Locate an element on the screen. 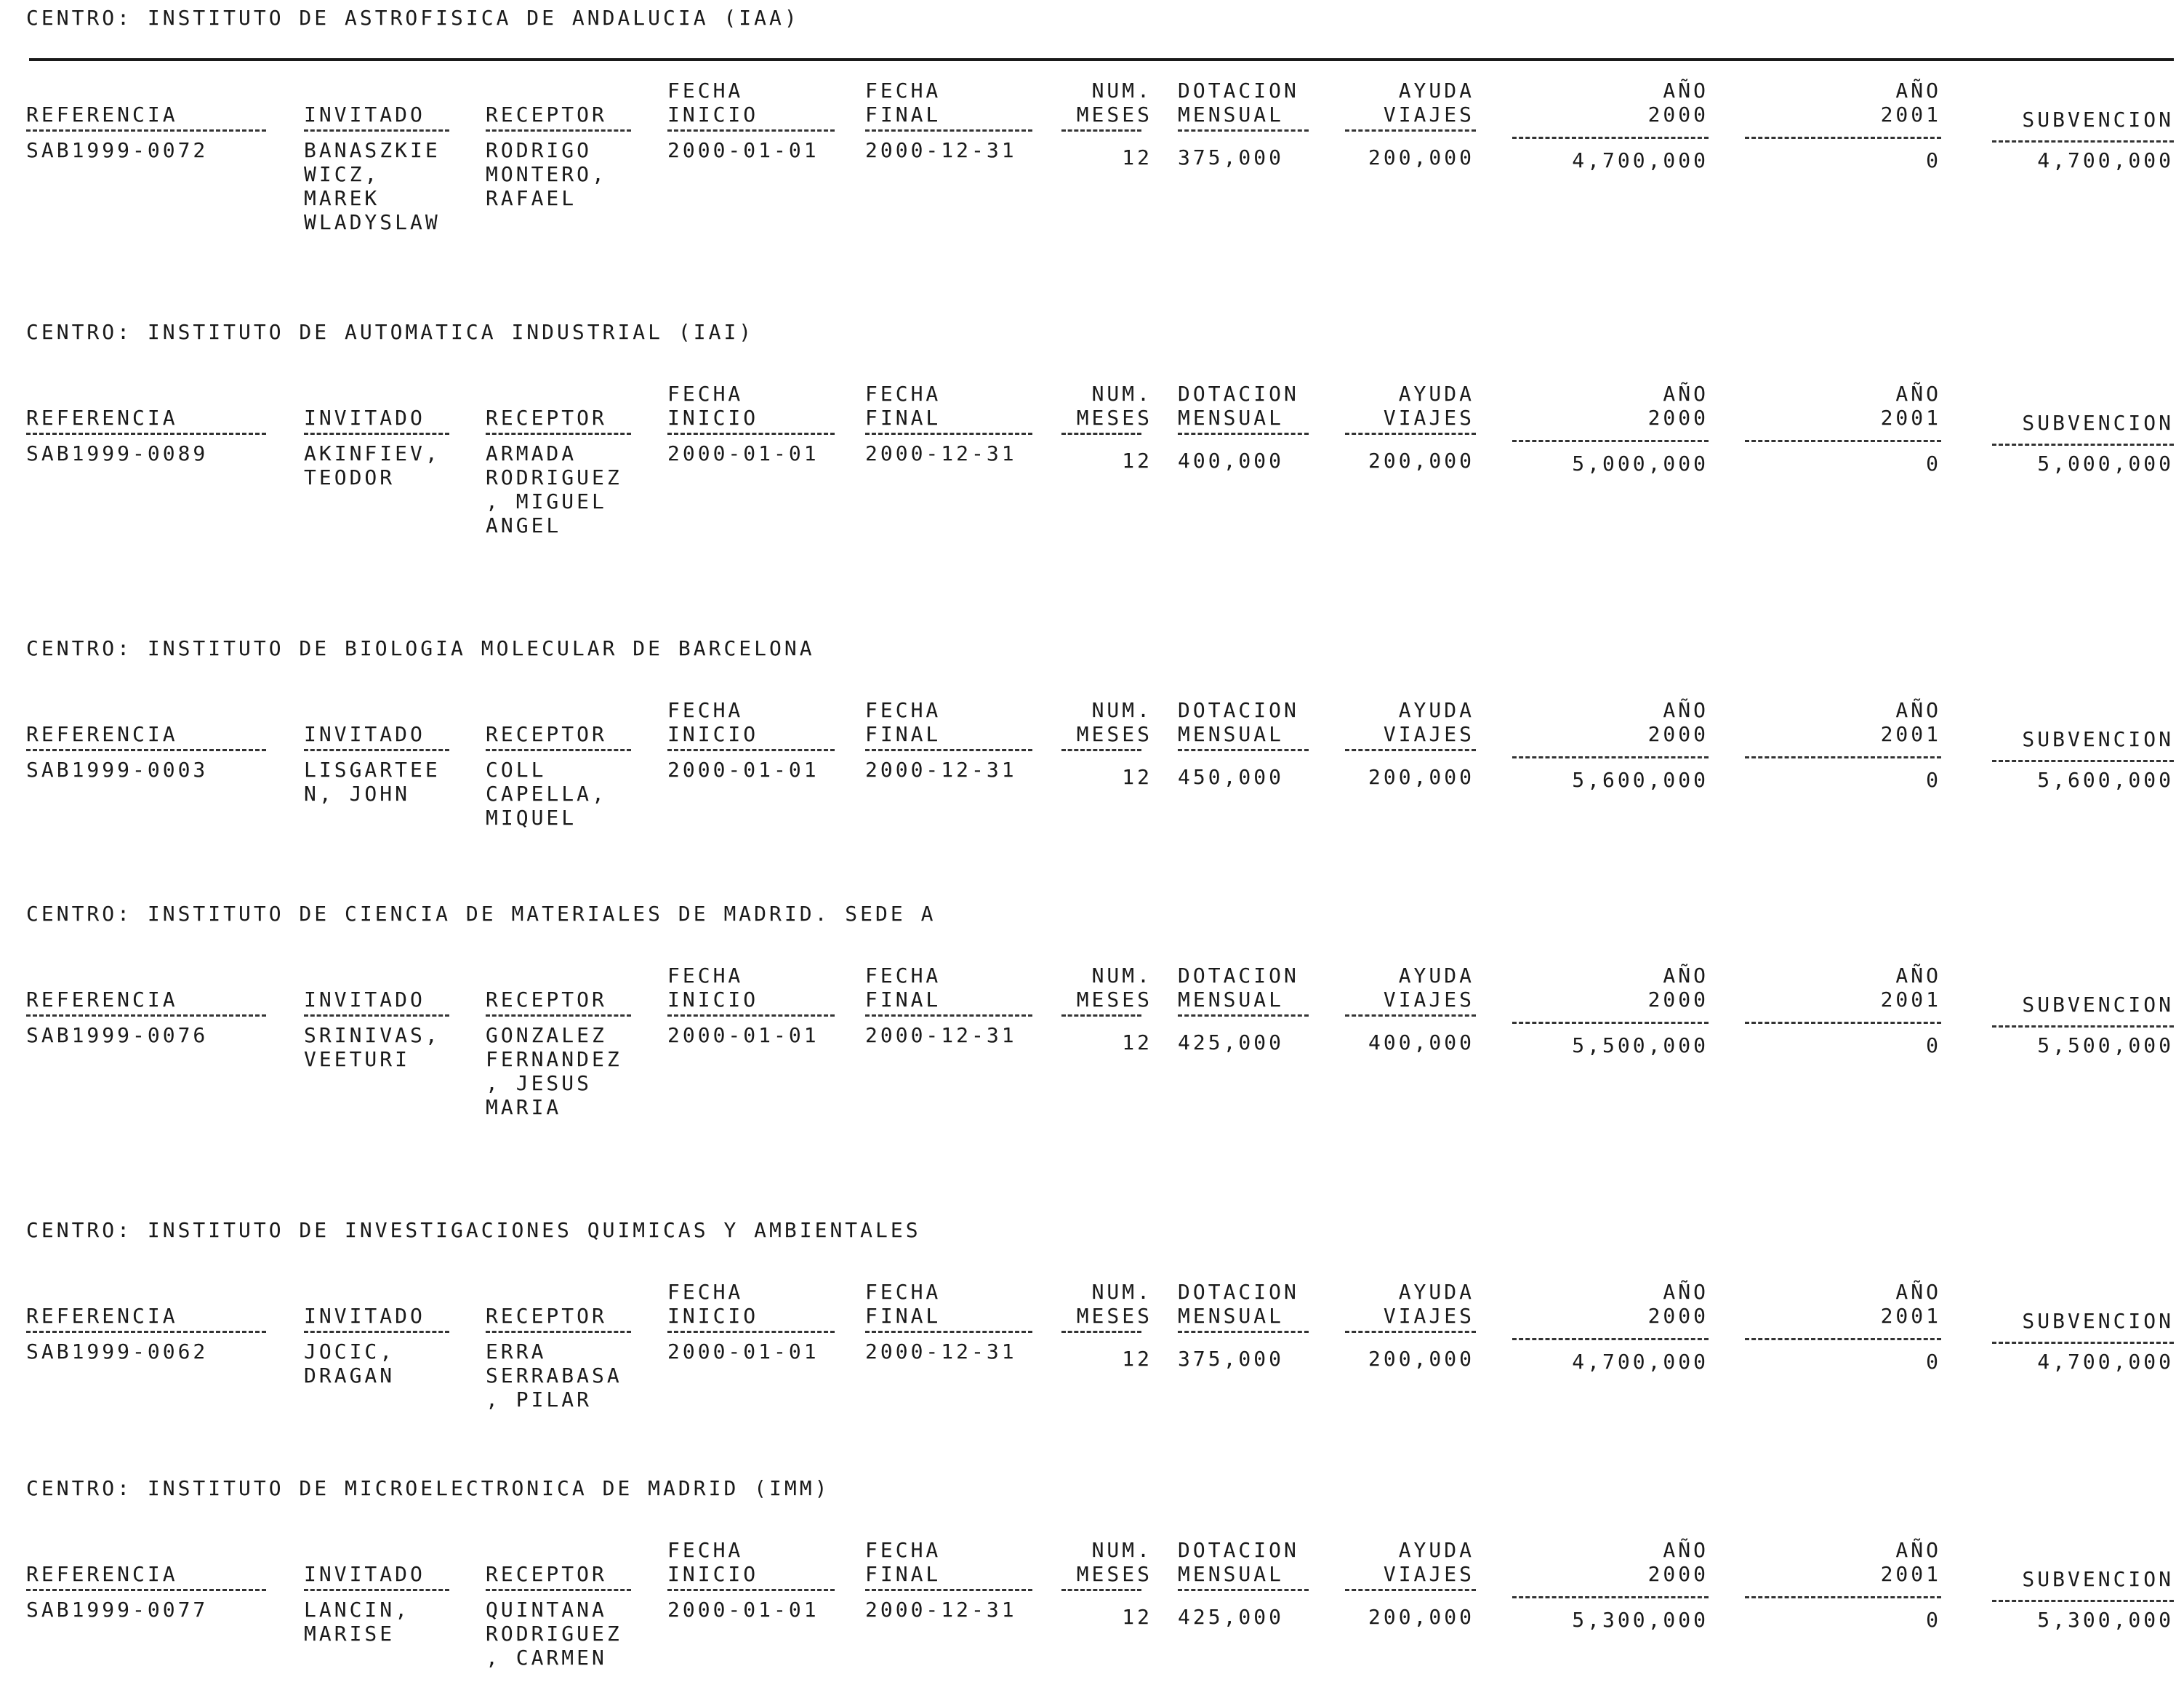 The width and height of the screenshot is (2184, 1690). column-header-dotacion-mensual: DOTACION MENSUAL is located at coordinates (1238, 1304).